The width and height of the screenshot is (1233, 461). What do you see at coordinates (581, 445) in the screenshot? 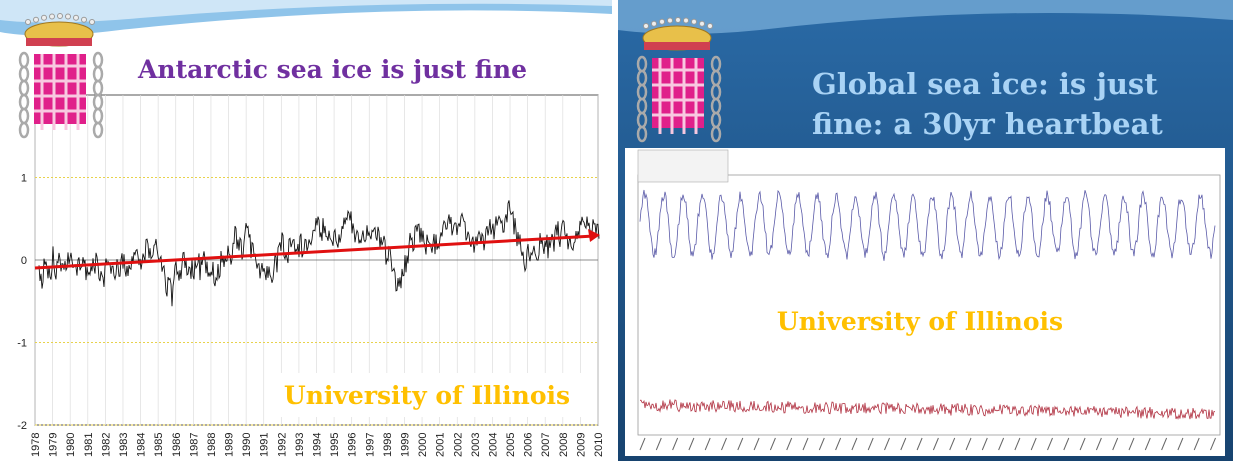
I see `x-tick-label: 2009` at bounding box center [581, 445].